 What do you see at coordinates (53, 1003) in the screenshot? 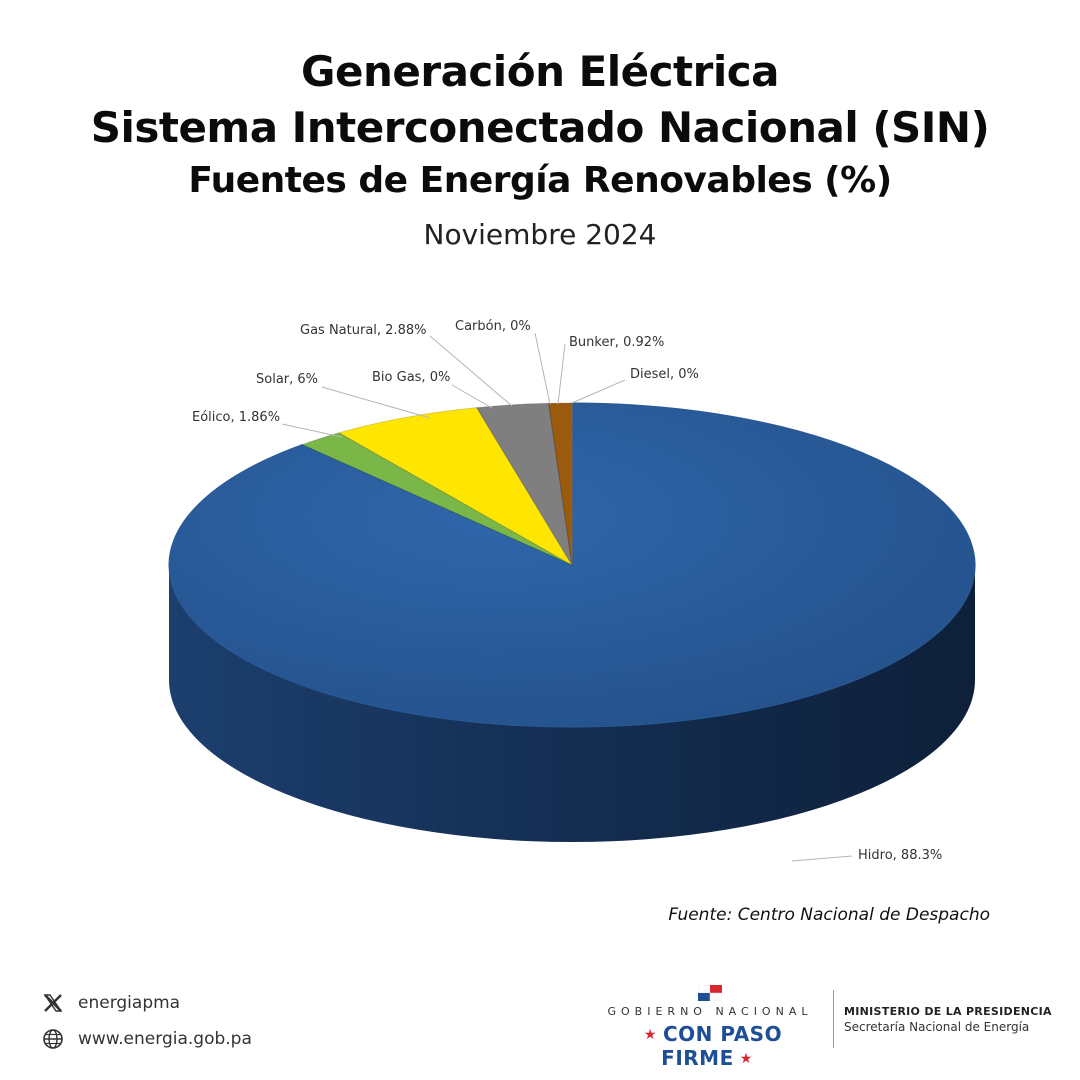
I see `x-logo-icon` at bounding box center [53, 1003].